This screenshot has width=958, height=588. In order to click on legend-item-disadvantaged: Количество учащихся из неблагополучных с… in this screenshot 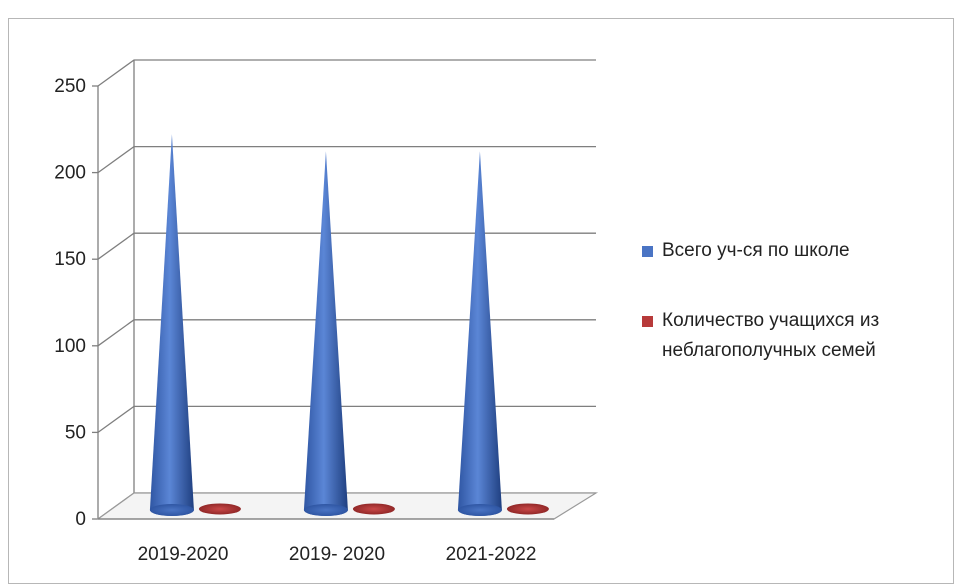, I will do `click(795, 336)`.